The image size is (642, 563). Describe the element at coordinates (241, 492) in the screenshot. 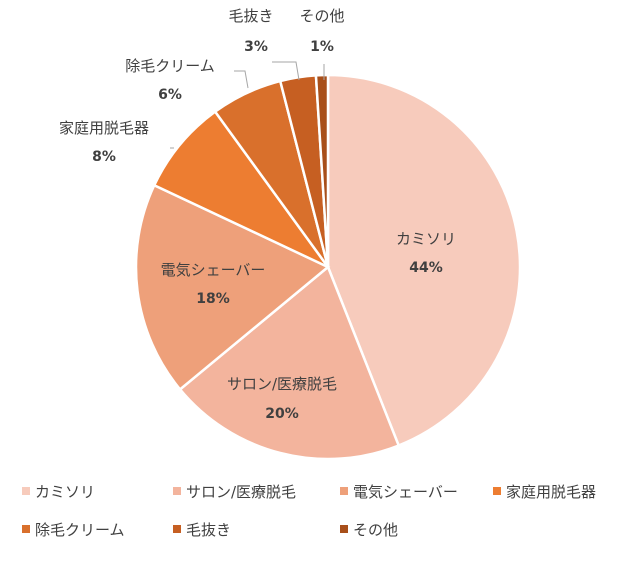

I see `legend-label: サロン/医療脱毛` at that location.